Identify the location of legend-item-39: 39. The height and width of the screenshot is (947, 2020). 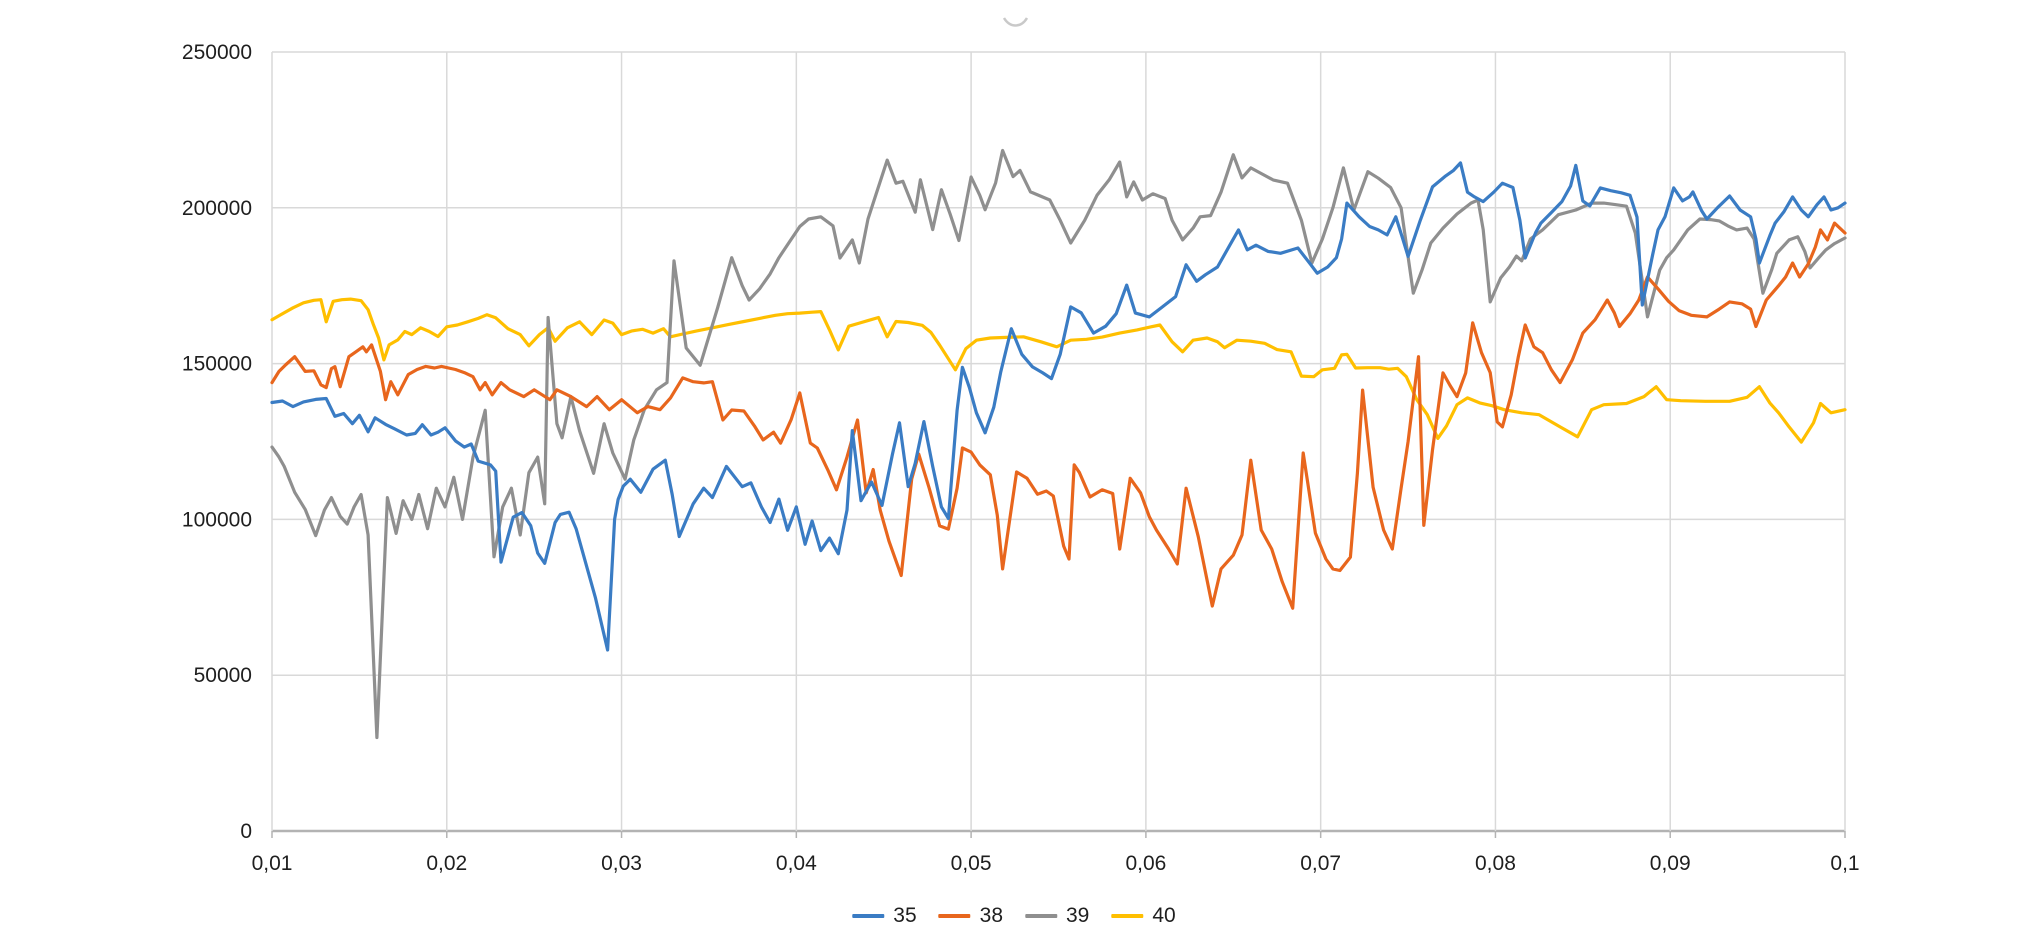
(1057, 915).